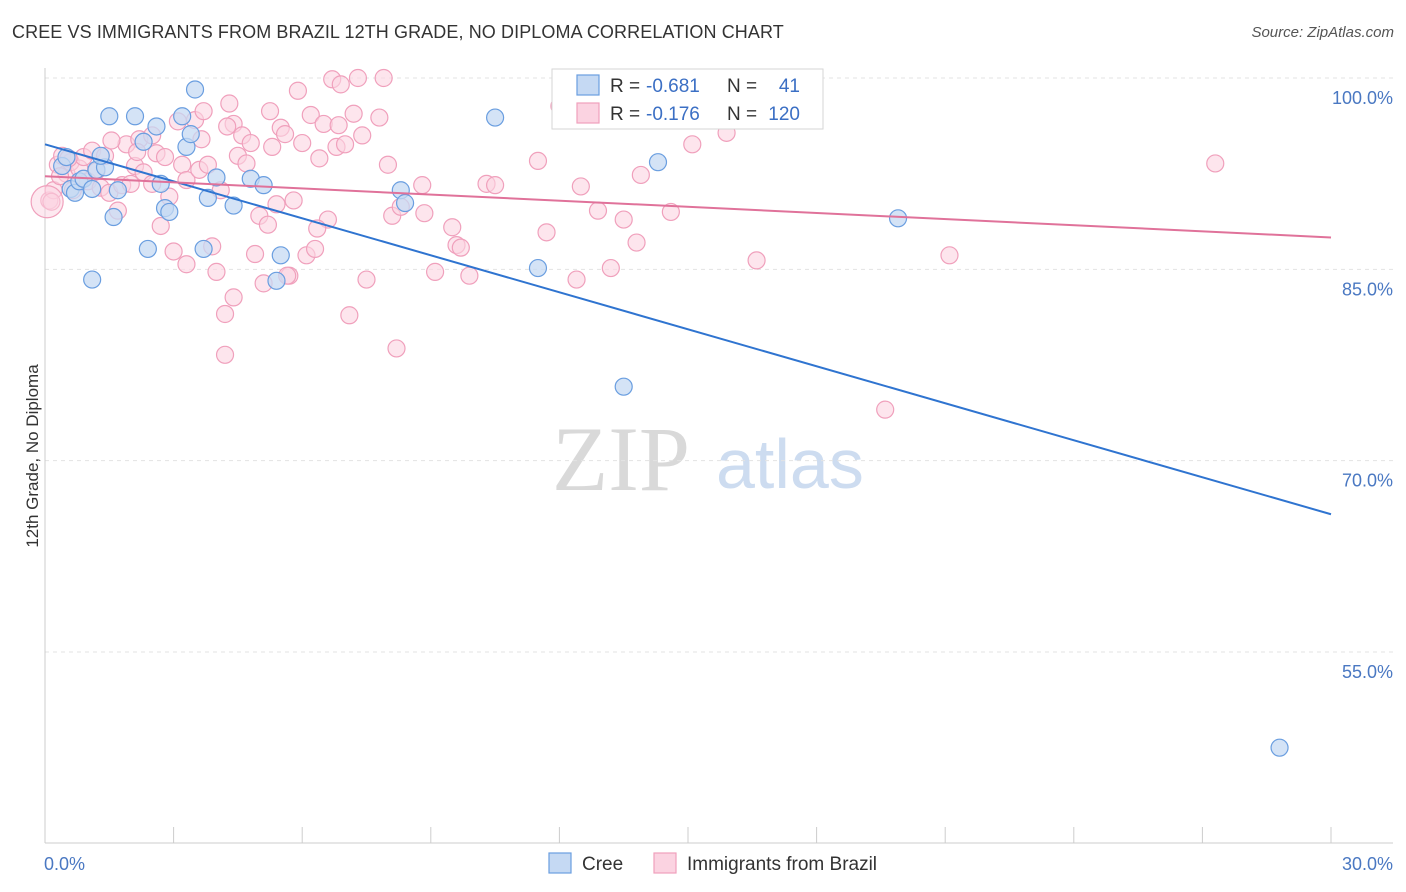 The image size is (1406, 892). Describe the element at coordinates (687, 99) in the screenshot. I see `legend-box: R = -0.681 N = 41 R = -0.176 N = 120` at that location.